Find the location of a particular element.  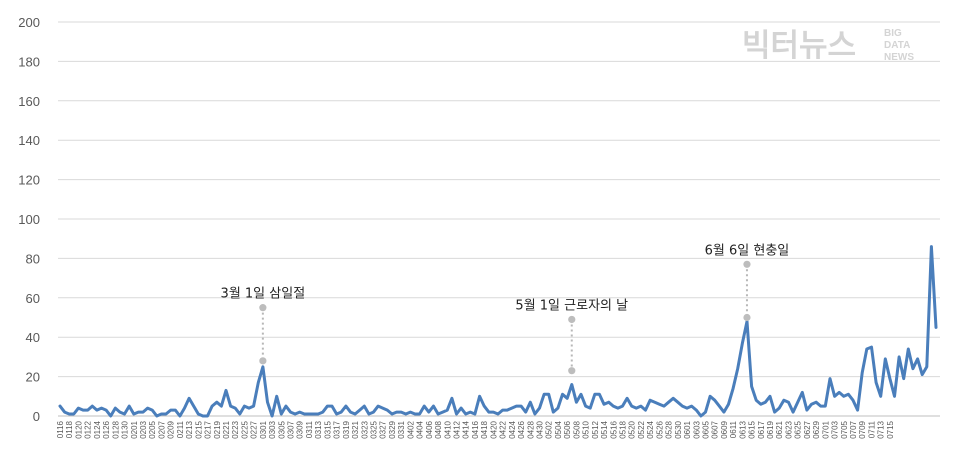

x-tick-label-0430: 0430 is located at coordinates (539, 429).